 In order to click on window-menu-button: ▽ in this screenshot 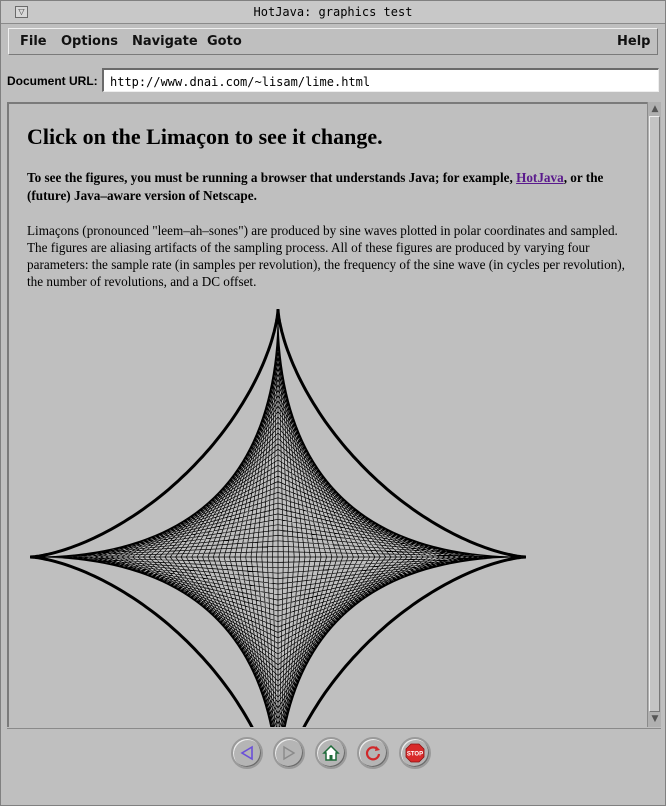, I will do `click(21, 12)`.